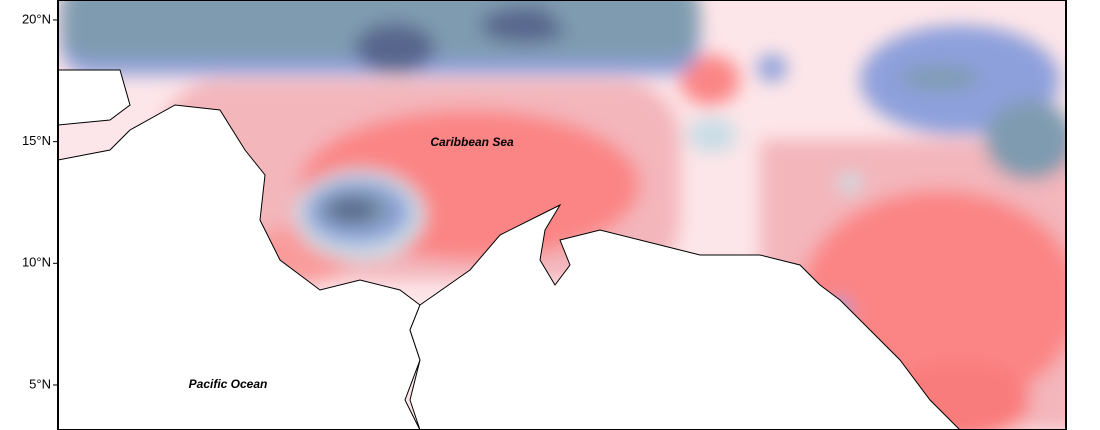  Describe the element at coordinates (472, 142) in the screenshot. I see `sea-label: Caribbean Sea` at that location.